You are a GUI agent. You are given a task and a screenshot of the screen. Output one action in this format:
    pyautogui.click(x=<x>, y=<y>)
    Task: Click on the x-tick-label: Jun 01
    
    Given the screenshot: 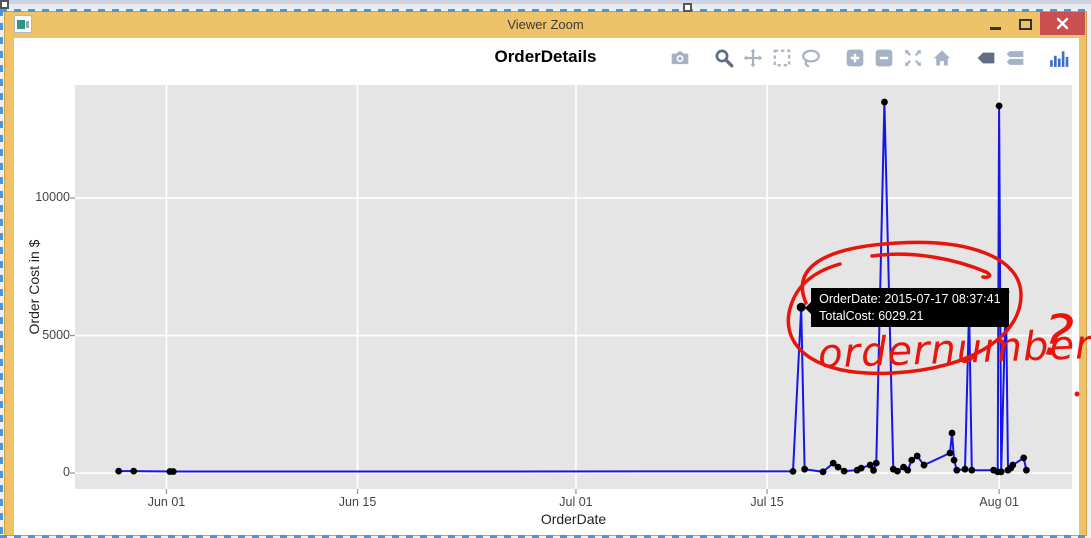 What is the action you would take?
    pyautogui.click(x=166, y=502)
    